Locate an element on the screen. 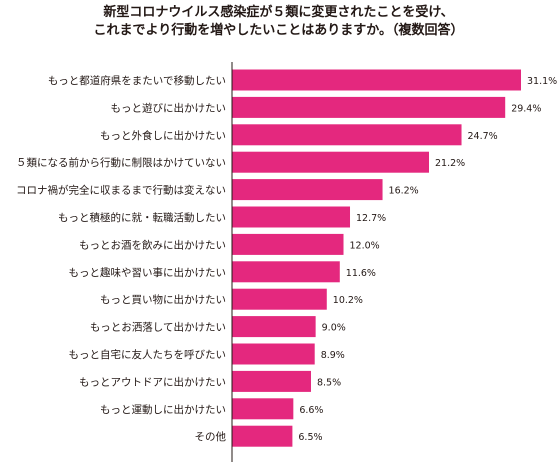 The height and width of the screenshot is (462, 557). category-label-13: もっと運動しに出かけたい is located at coordinates (163, 409).